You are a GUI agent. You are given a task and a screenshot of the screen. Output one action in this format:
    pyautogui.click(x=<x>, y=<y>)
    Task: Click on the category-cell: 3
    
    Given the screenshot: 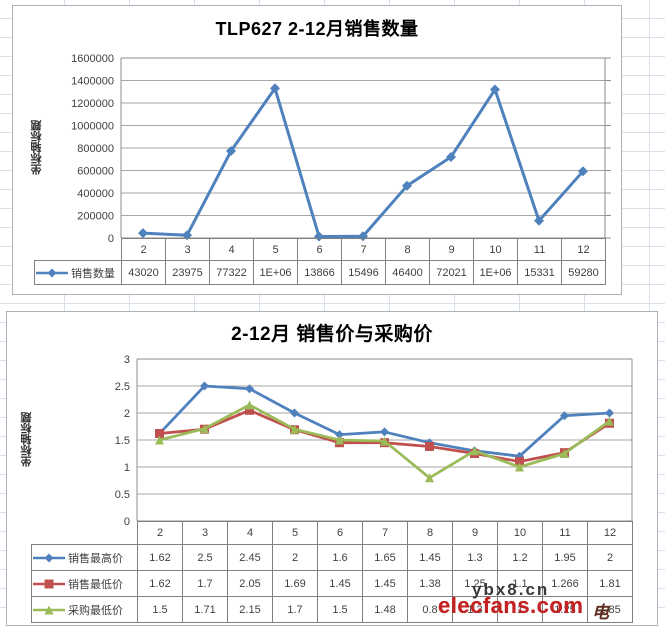 What is the action you would take?
    pyautogui.click(x=187, y=249)
    